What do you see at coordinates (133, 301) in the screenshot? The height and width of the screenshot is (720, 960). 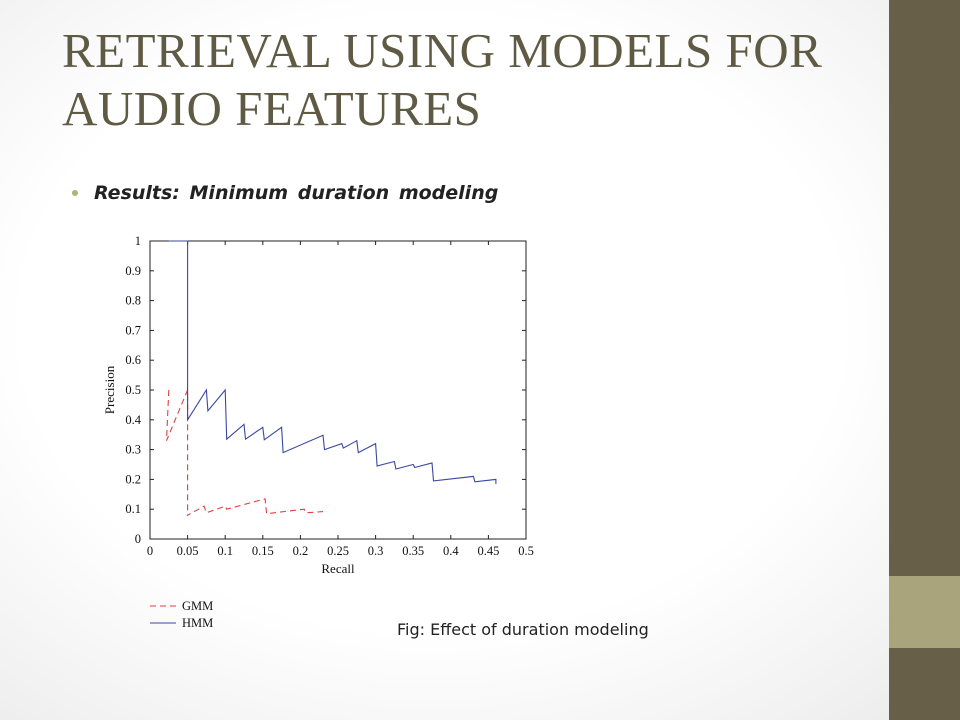 I see `y-tick-label: 0.8` at bounding box center [133, 301].